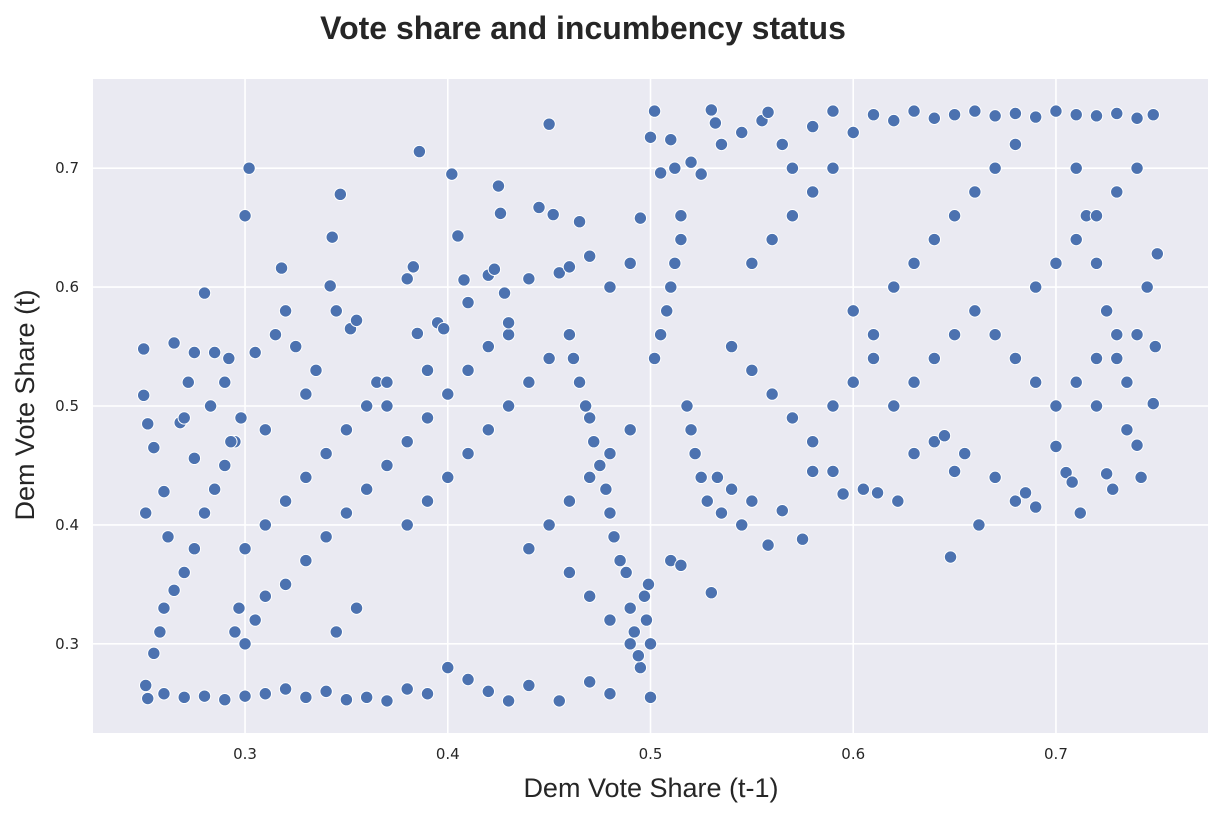  Describe the element at coordinates (1056, 754) in the screenshot. I see `x-tick-label: 0.7` at that location.